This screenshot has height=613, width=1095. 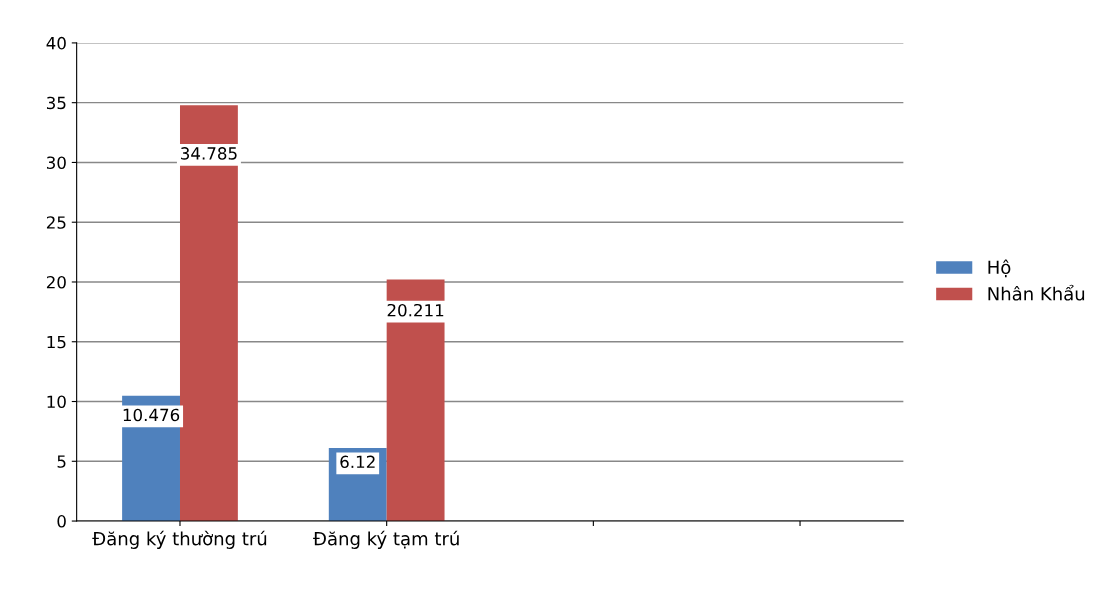 What do you see at coordinates (999, 268) in the screenshot?
I see `legend-label: Hộ` at bounding box center [999, 268].